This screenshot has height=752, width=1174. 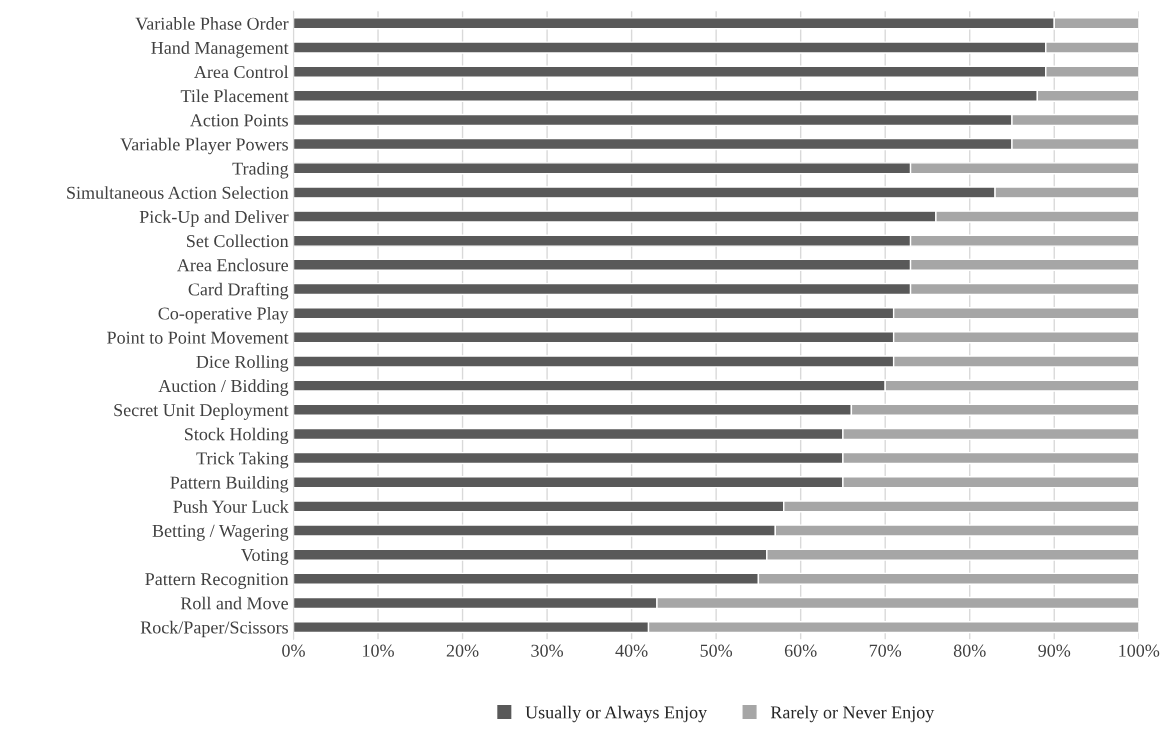 I want to click on x-tick-label: 50%, so click(x=716, y=650).